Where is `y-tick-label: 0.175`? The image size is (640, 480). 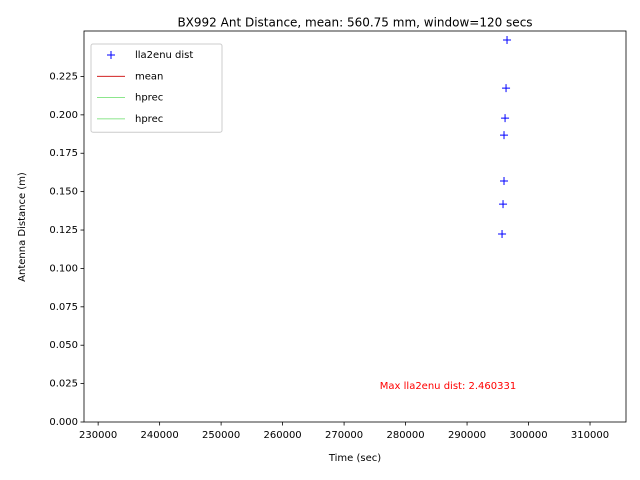 y-tick-label: 0.175 is located at coordinates (63, 153).